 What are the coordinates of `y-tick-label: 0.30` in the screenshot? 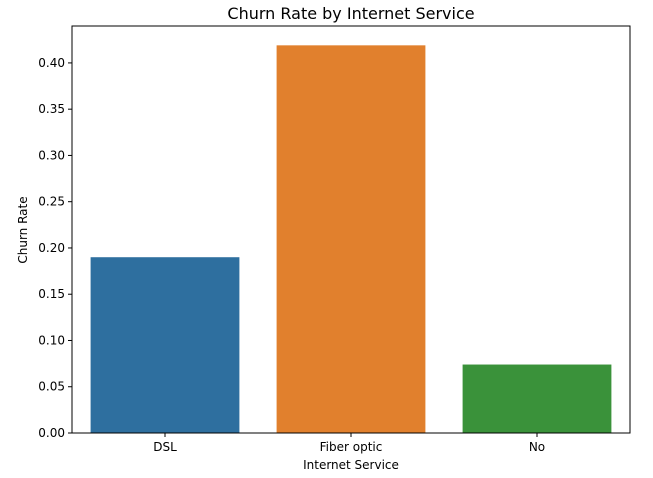 It's located at (51, 155).